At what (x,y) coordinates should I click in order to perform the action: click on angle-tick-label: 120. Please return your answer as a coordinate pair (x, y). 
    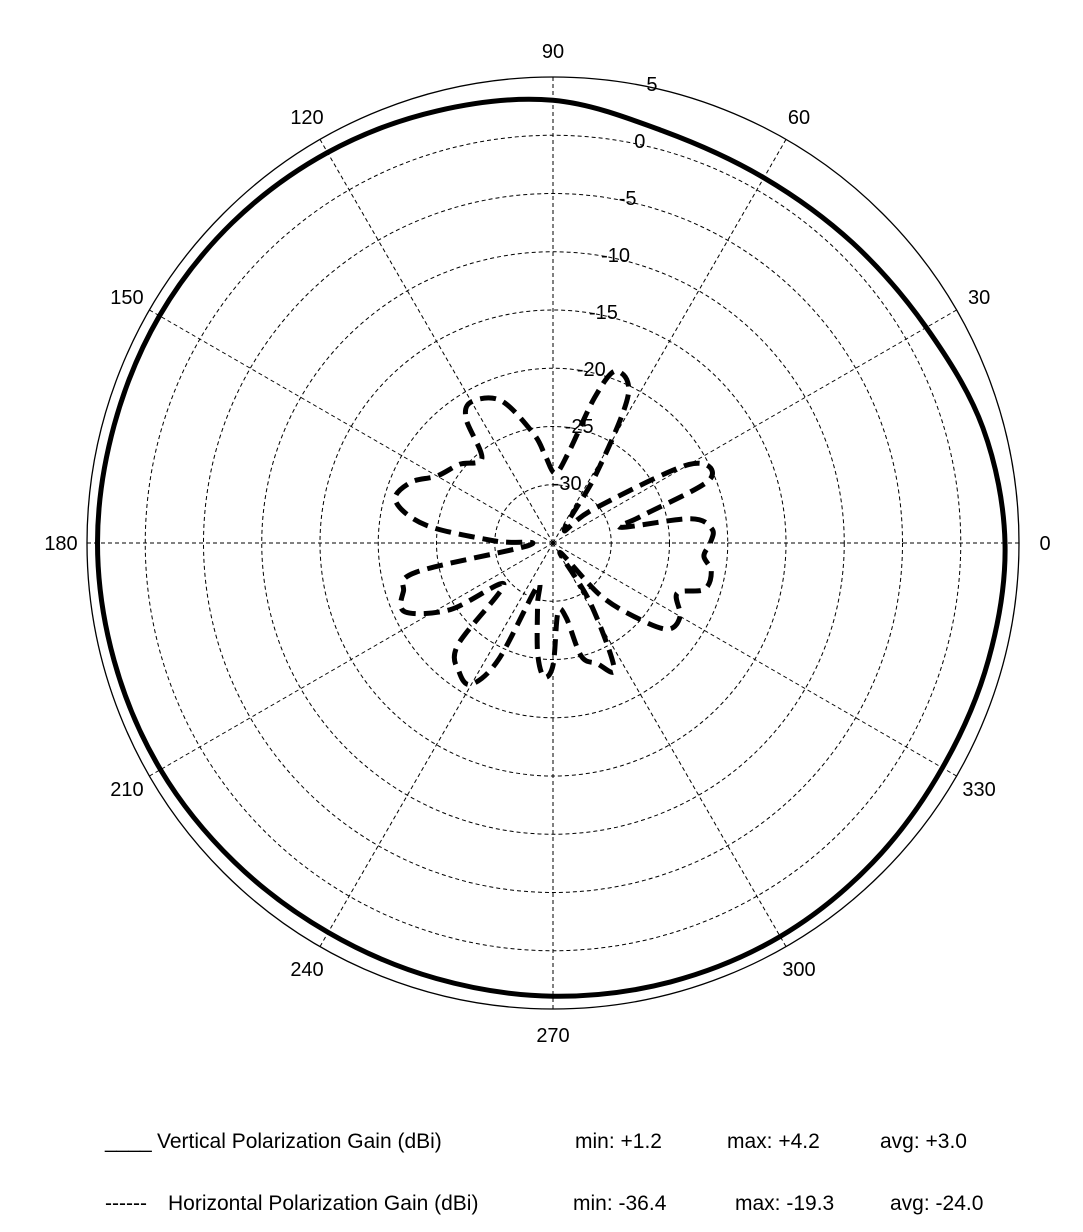
    Looking at the image, I should click on (306, 118).